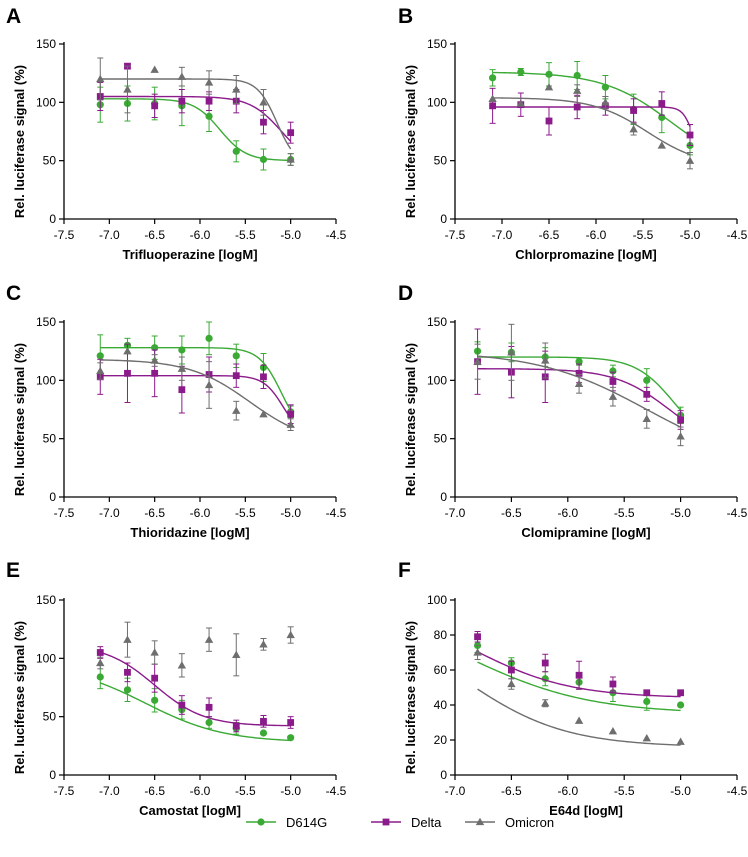 The height and width of the screenshot is (857, 748). I want to click on x-tick-label: -7.0, so click(109, 235).